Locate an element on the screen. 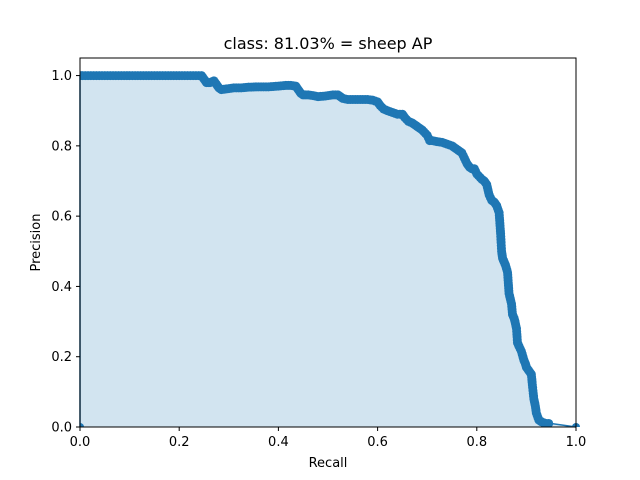 Image resolution: width=640 pixels, height=480 pixels. x-tick-label: 0.2 is located at coordinates (179, 442).